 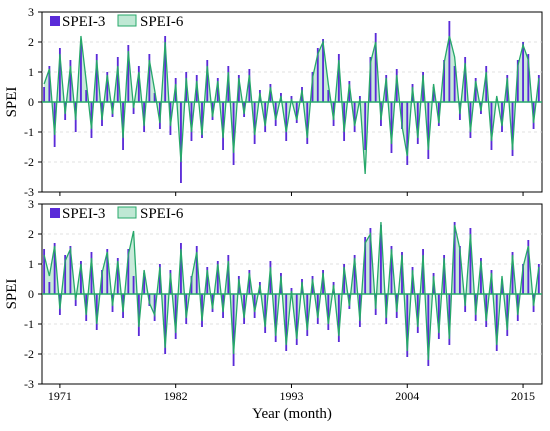 I want to click on x-tick-label: 1971, so click(x=60, y=396).